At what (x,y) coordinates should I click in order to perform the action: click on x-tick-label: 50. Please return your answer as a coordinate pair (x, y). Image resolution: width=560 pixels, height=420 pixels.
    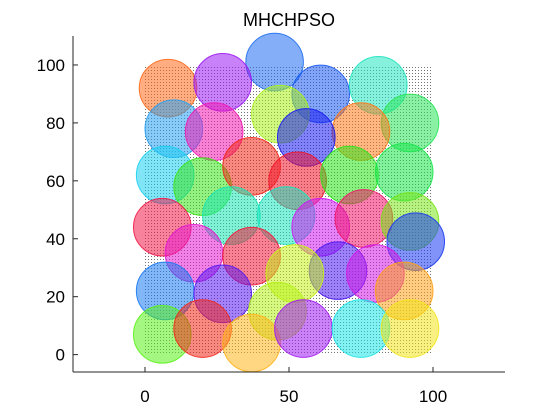
    Looking at the image, I should click on (289, 396).